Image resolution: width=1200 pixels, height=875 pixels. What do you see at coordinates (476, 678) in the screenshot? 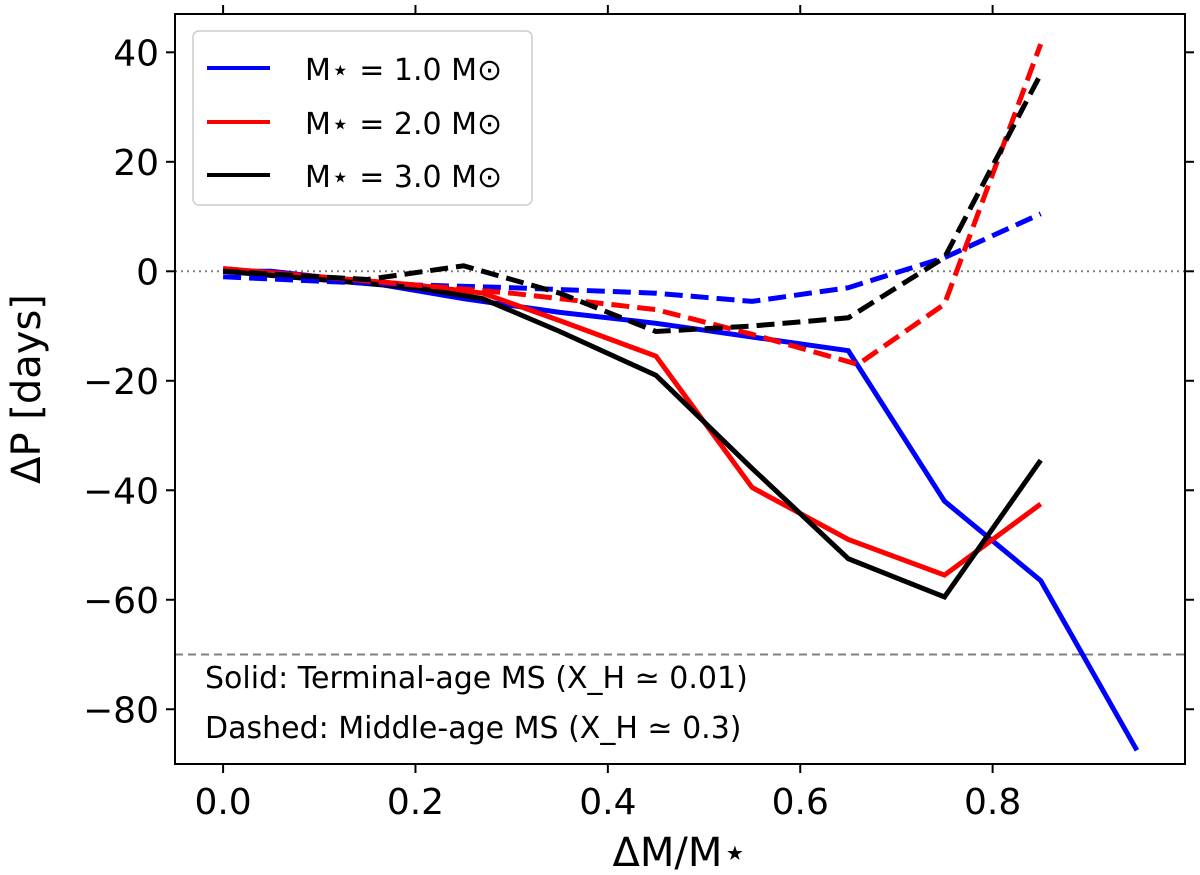
I see `annotation-solid: Solid: Terminal-age MS (X_H ≃ 0.01)` at bounding box center [476, 678].